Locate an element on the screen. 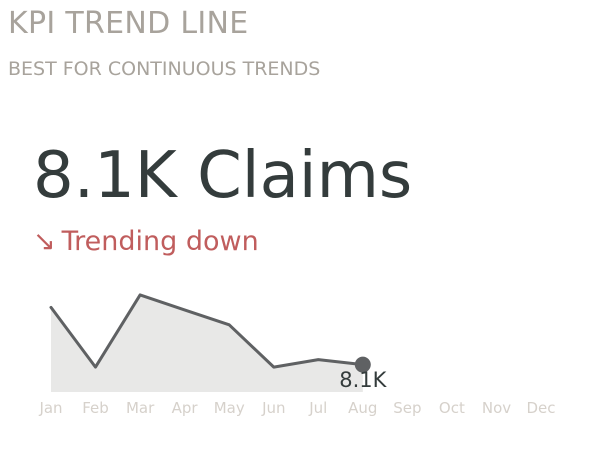  line-layer is located at coordinates (207, 331).